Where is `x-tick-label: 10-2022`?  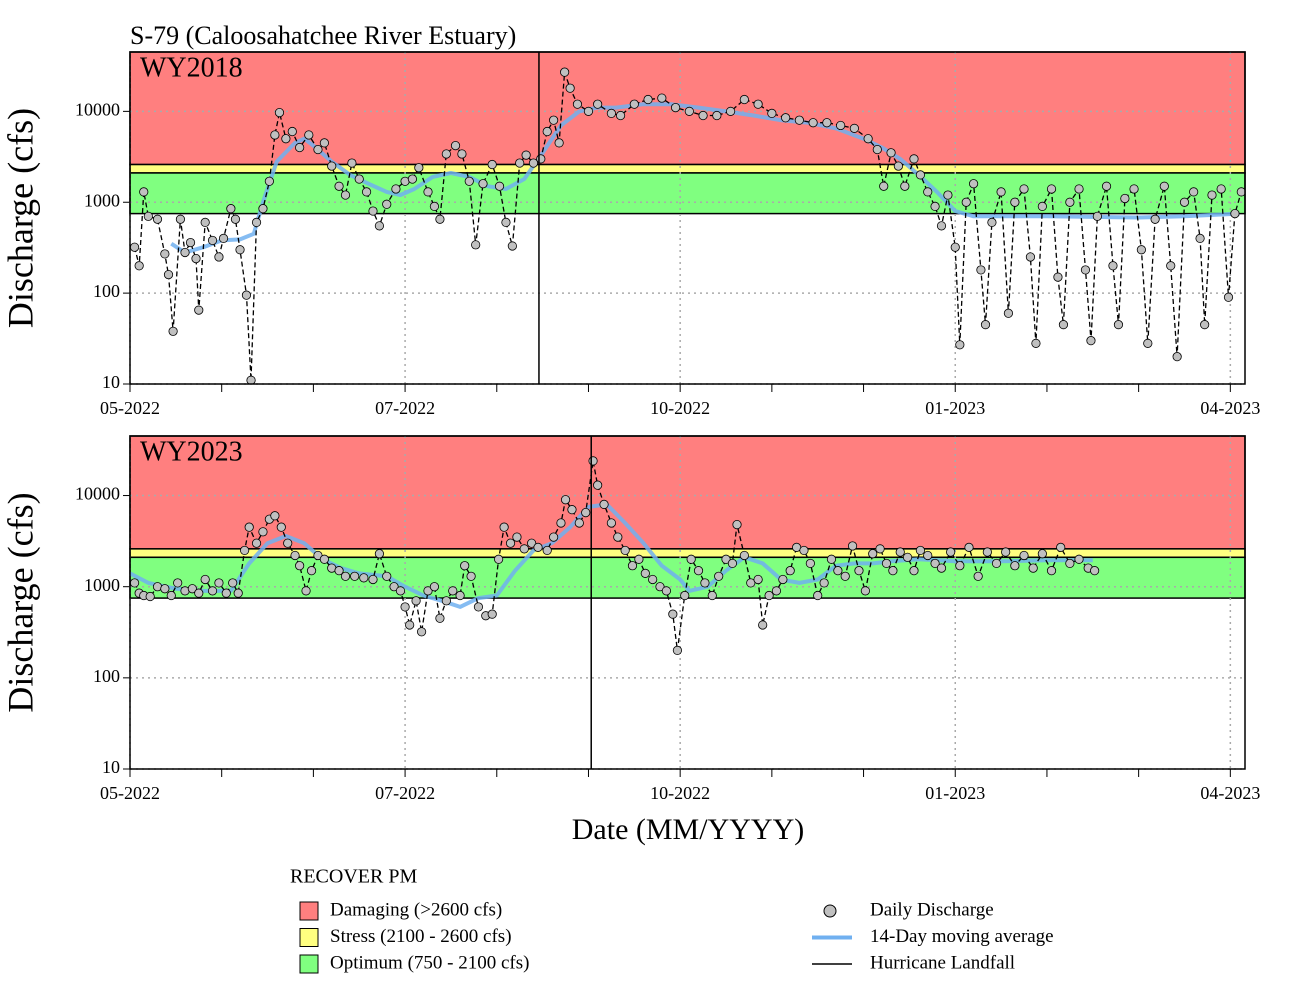
x-tick-label: 10-2022 is located at coordinates (680, 408).